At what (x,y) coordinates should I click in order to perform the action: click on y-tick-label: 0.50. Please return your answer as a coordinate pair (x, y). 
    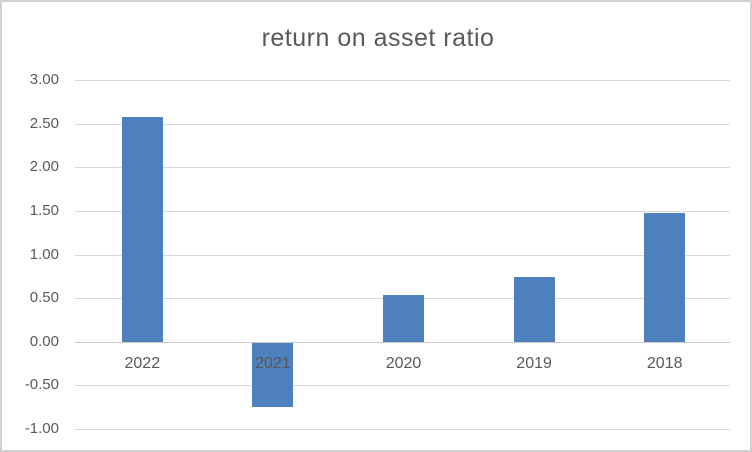
    Looking at the image, I should click on (44, 298).